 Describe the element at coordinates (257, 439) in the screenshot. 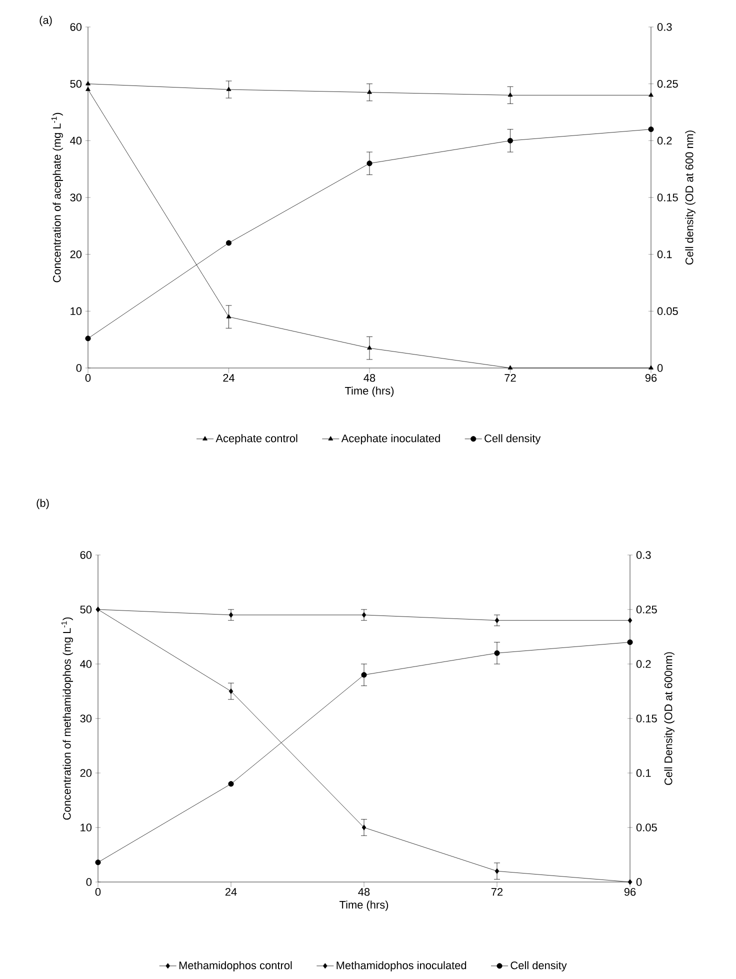

I see `legend-label: Acephate control` at that location.